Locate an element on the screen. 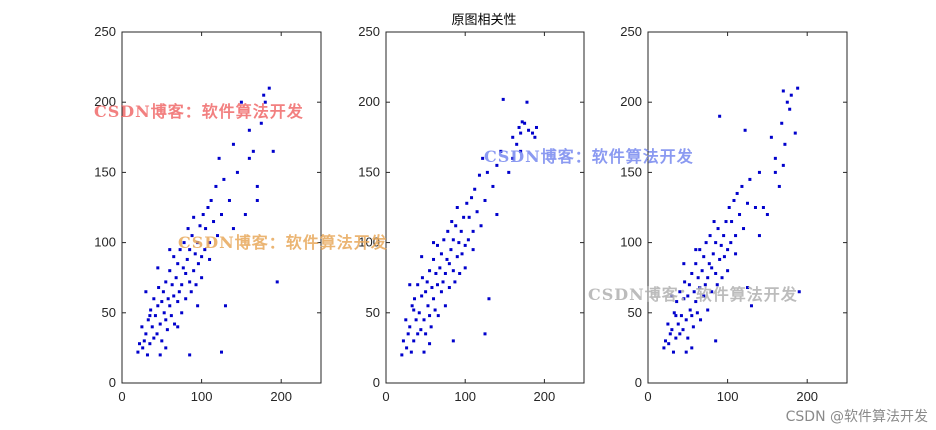 This screenshot has height=430, width=936. y-tick-label: 150 is located at coordinates (369, 171).